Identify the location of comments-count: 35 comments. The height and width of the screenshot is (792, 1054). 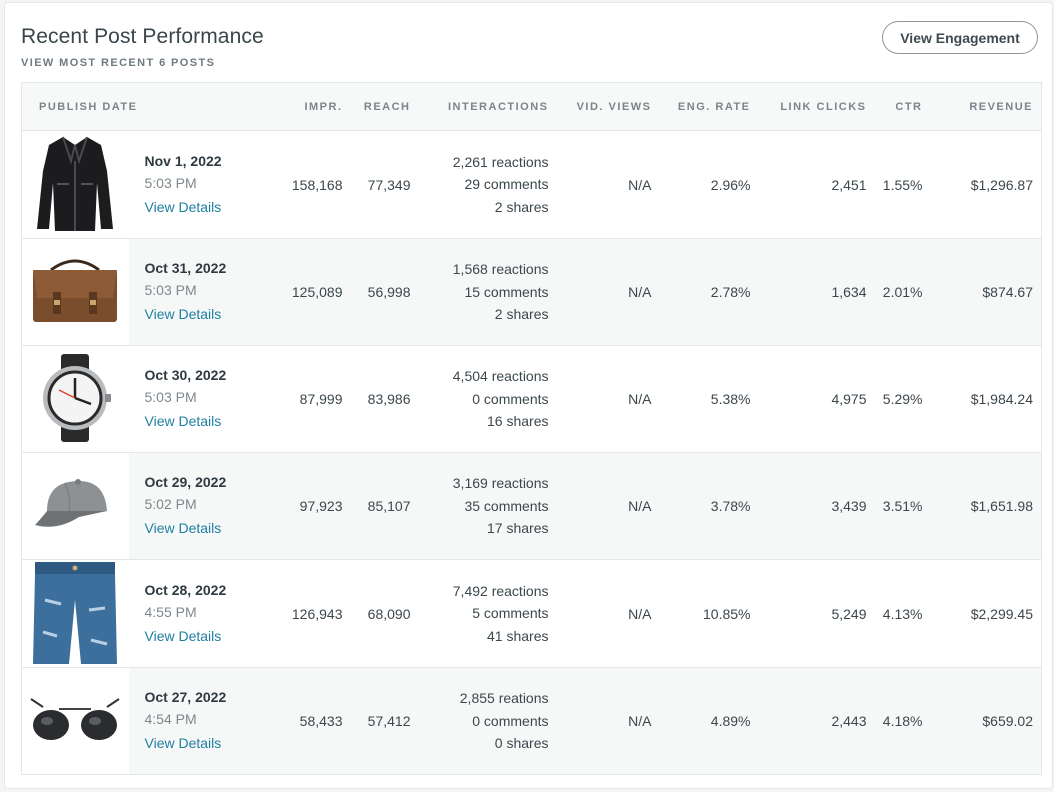
(506, 505).